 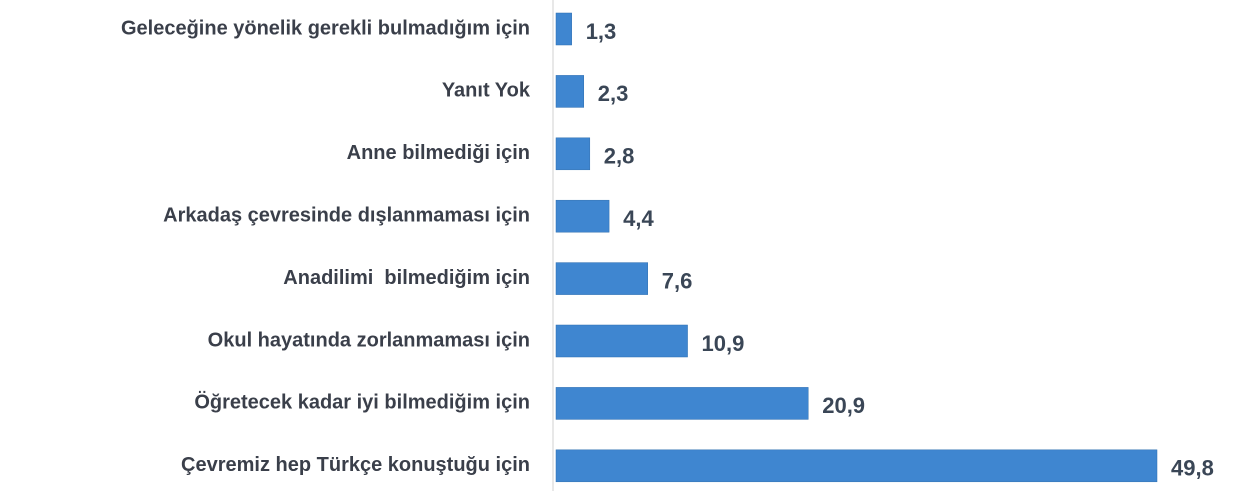 I want to click on value-label: 20,9, so click(x=843, y=405).